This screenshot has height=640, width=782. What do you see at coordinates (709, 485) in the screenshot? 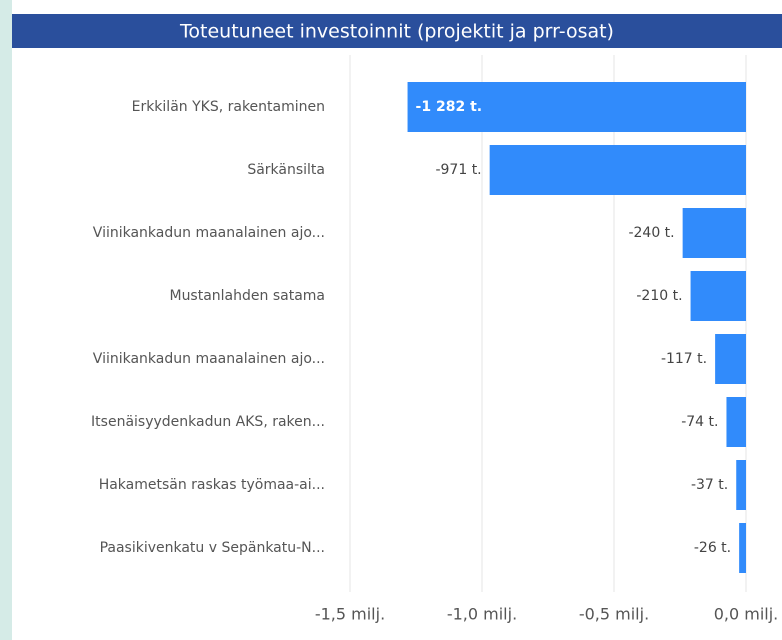
I see `value-label: -37 t.` at bounding box center [709, 485].